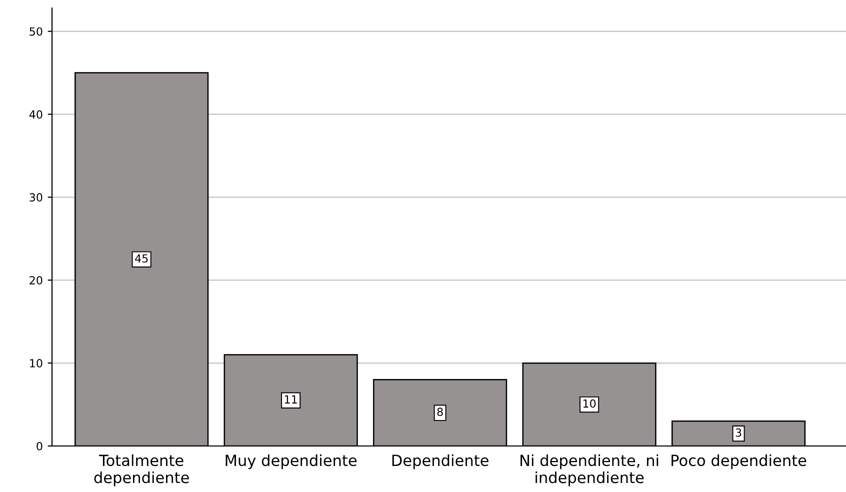  What do you see at coordinates (440, 462) in the screenshot?
I see `x-tick-label: Dependiente` at bounding box center [440, 462].